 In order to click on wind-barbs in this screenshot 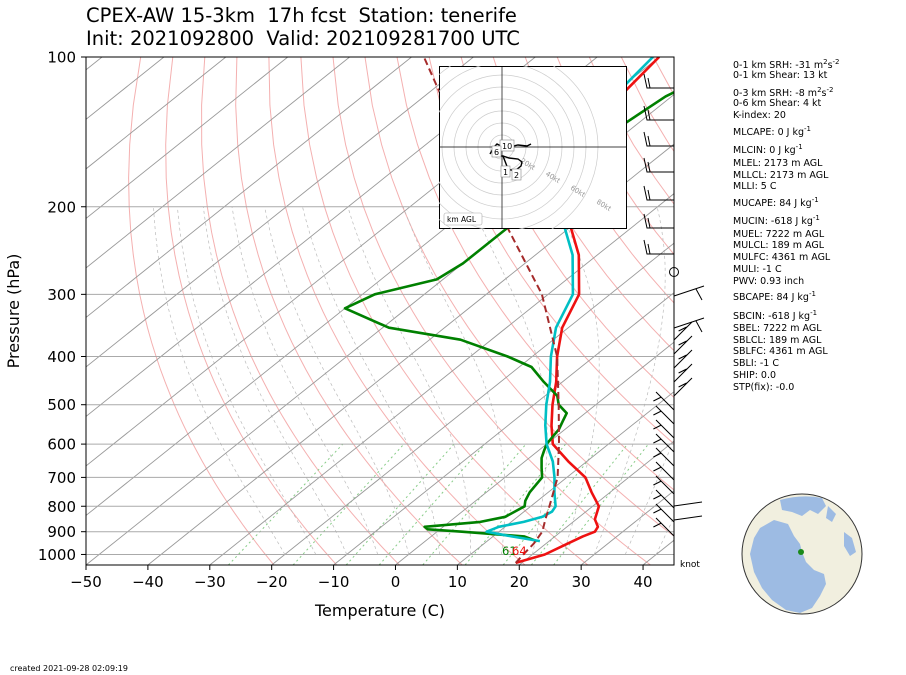, I will do `click(674, 305)`.